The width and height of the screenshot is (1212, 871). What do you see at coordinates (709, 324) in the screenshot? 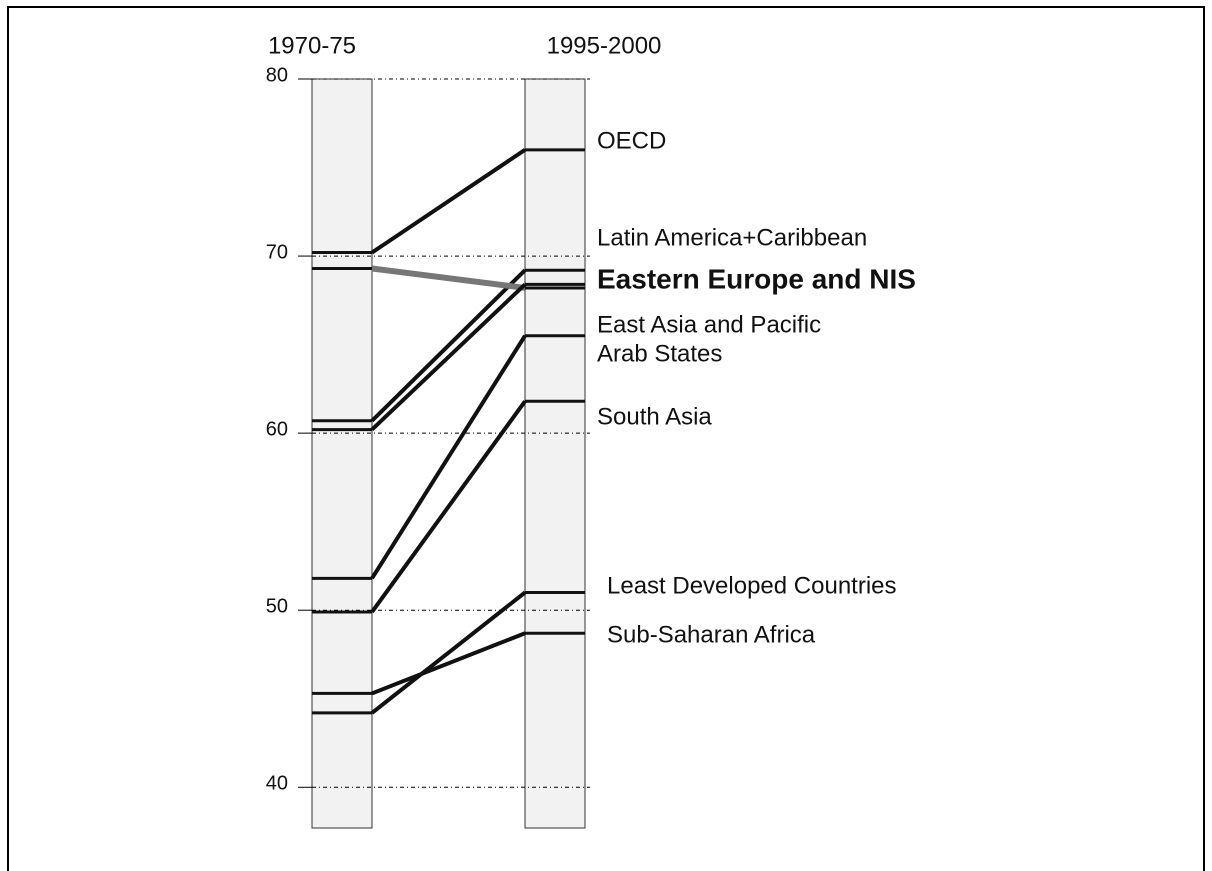
I see `series-label: East Asia and Pacific` at bounding box center [709, 324].